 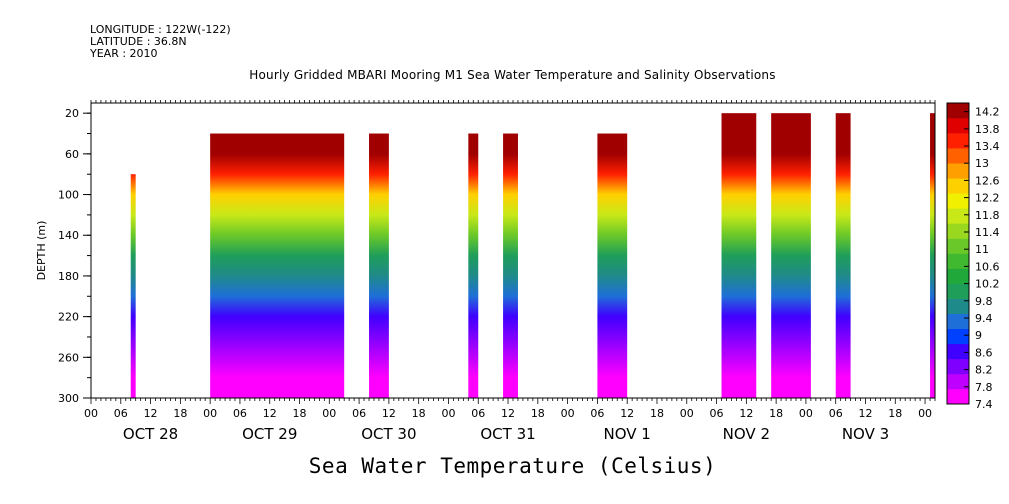 I want to click on colorbar-label: 7.4, so click(x=984, y=404).